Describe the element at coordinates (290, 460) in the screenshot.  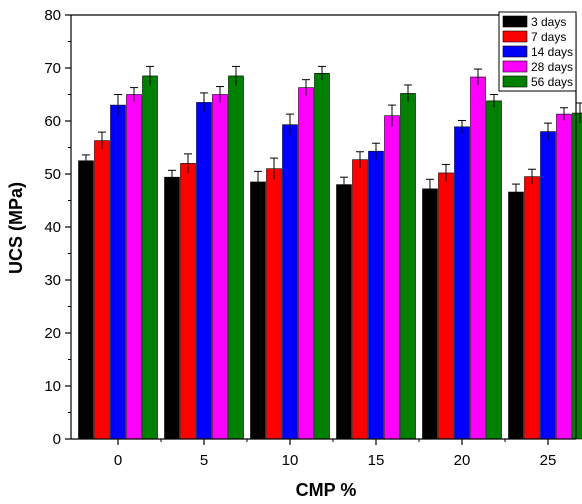
I see `x-tick-label-10: 10` at that location.